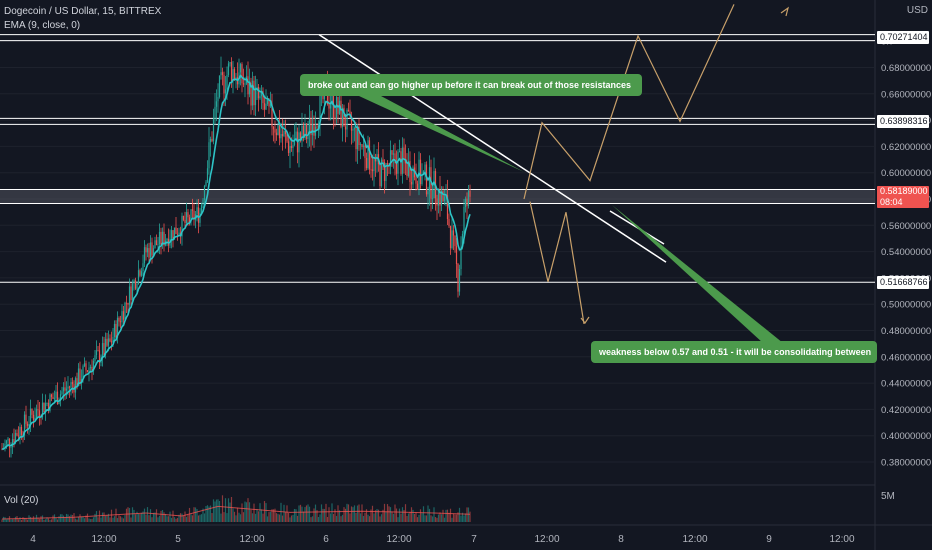 This screenshot has width=932, height=550. Describe the element at coordinates (891, 201) in the screenshot. I see `bar-countdown: 08:04` at that location.